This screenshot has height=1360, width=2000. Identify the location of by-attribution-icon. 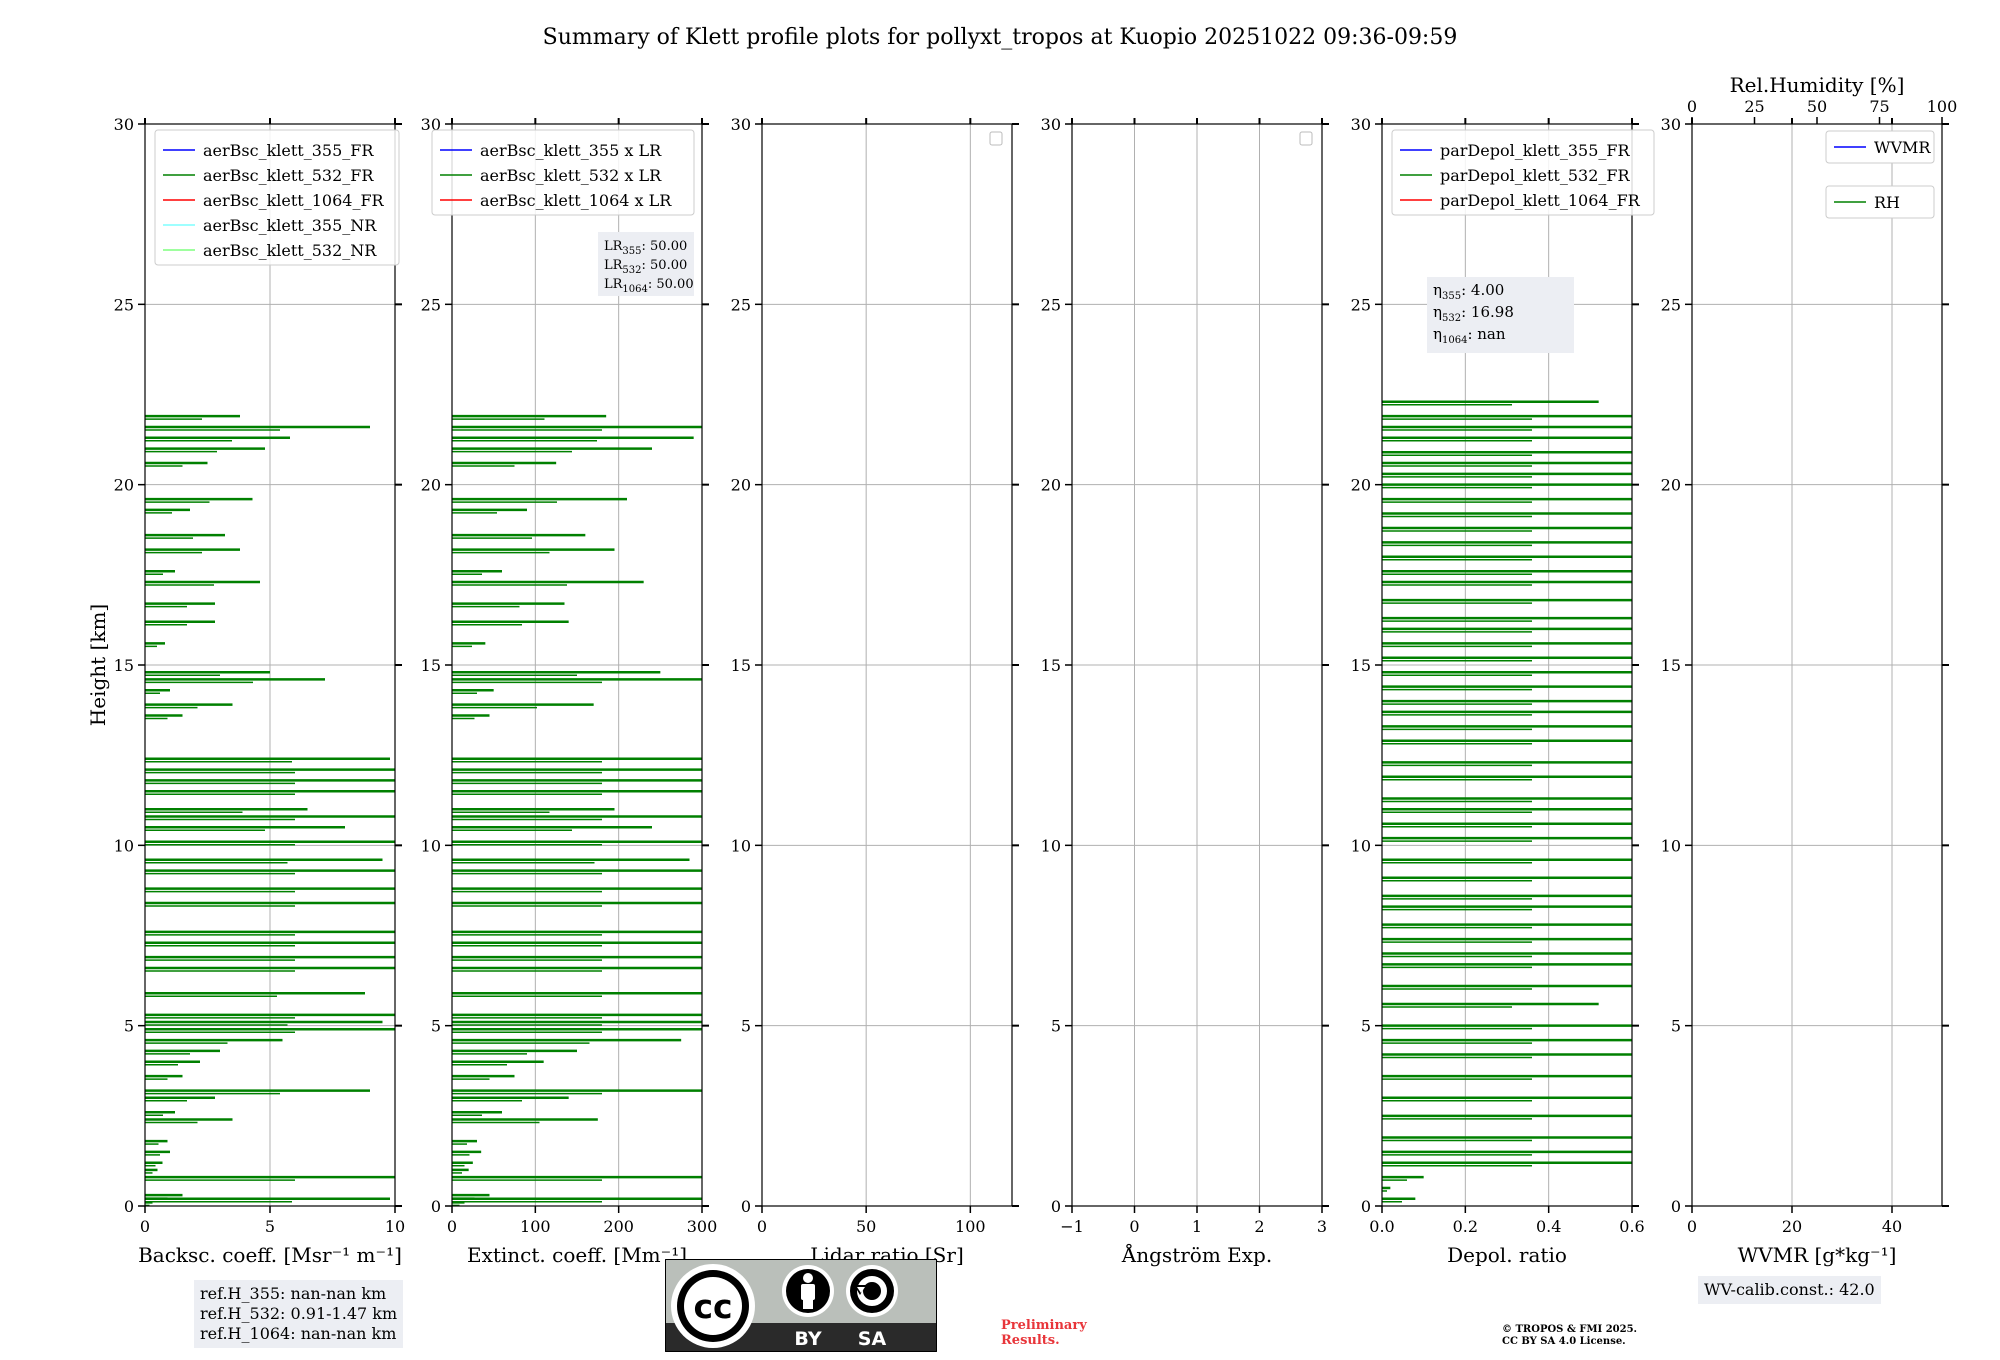
(808, 1291).